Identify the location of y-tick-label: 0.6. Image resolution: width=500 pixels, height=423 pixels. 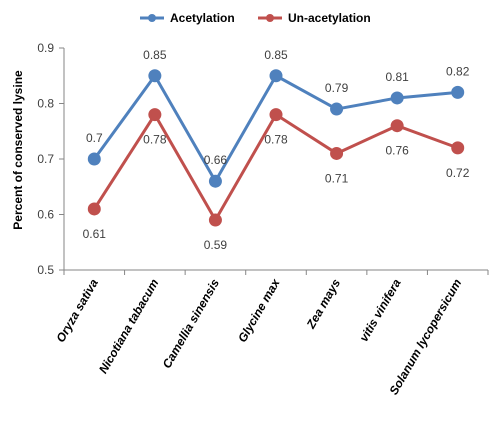
(45, 215).